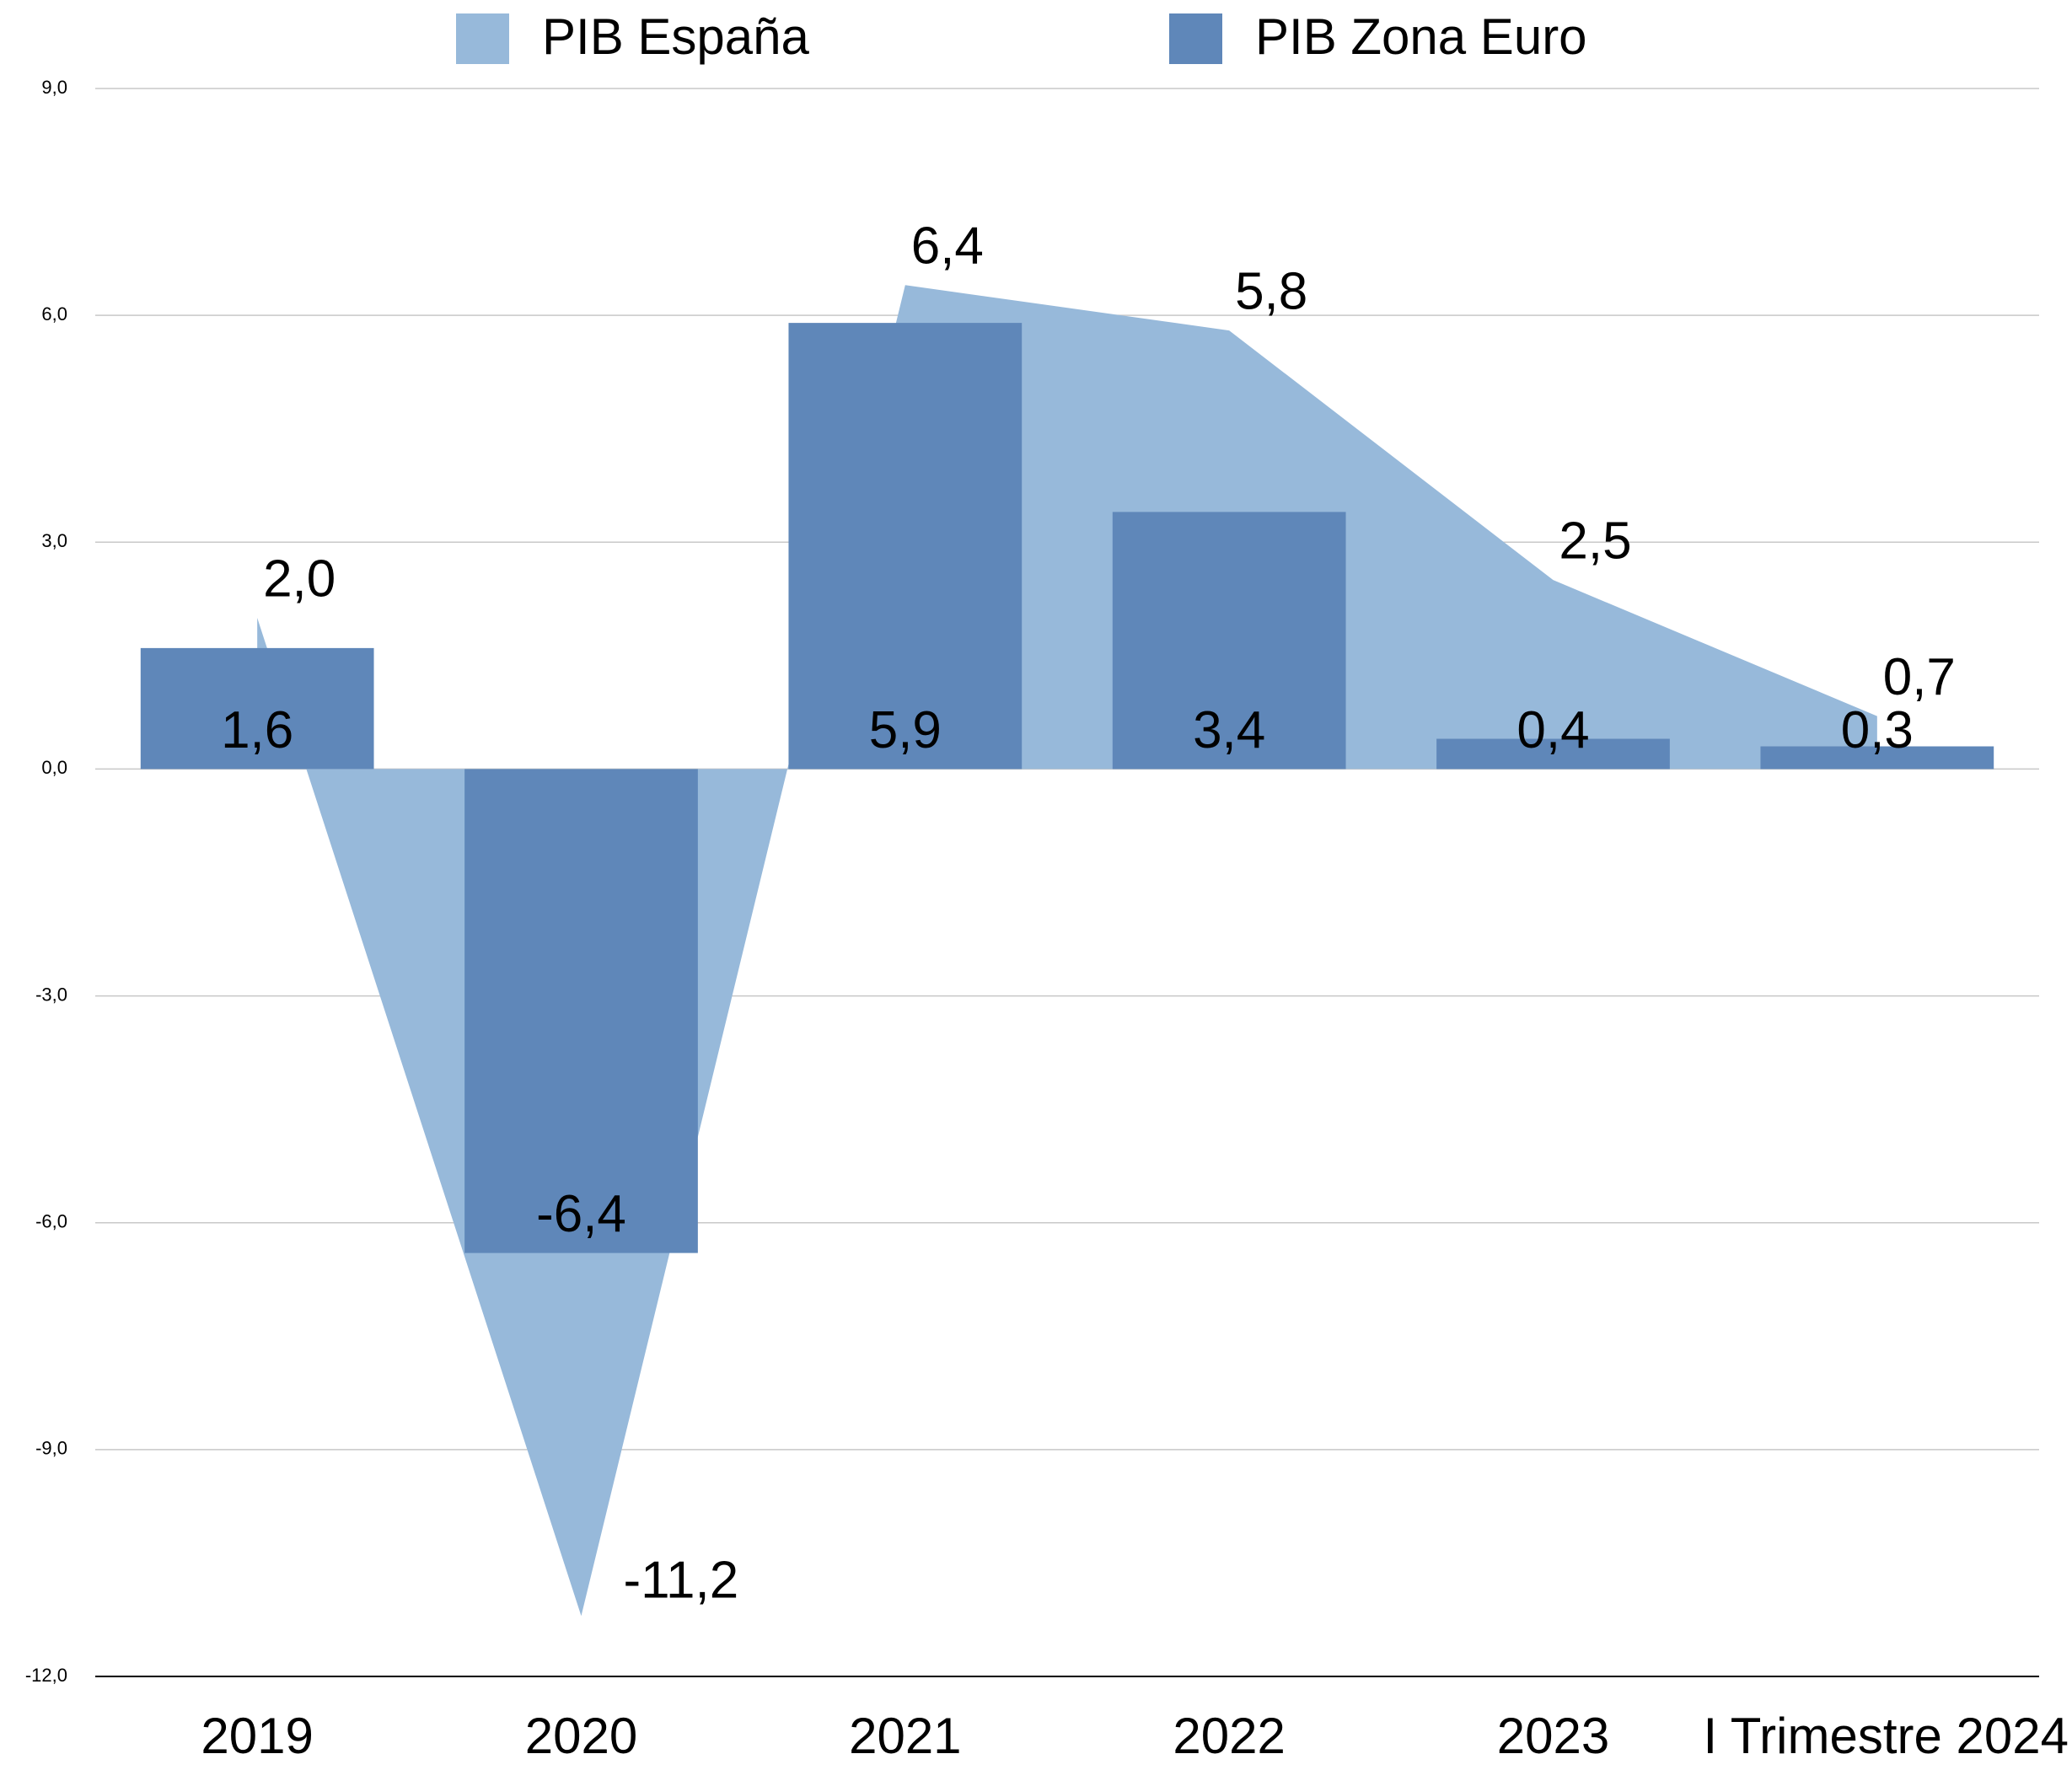 The width and height of the screenshot is (2072, 1770). I want to click on legend-label: PIB España, so click(676, 36).